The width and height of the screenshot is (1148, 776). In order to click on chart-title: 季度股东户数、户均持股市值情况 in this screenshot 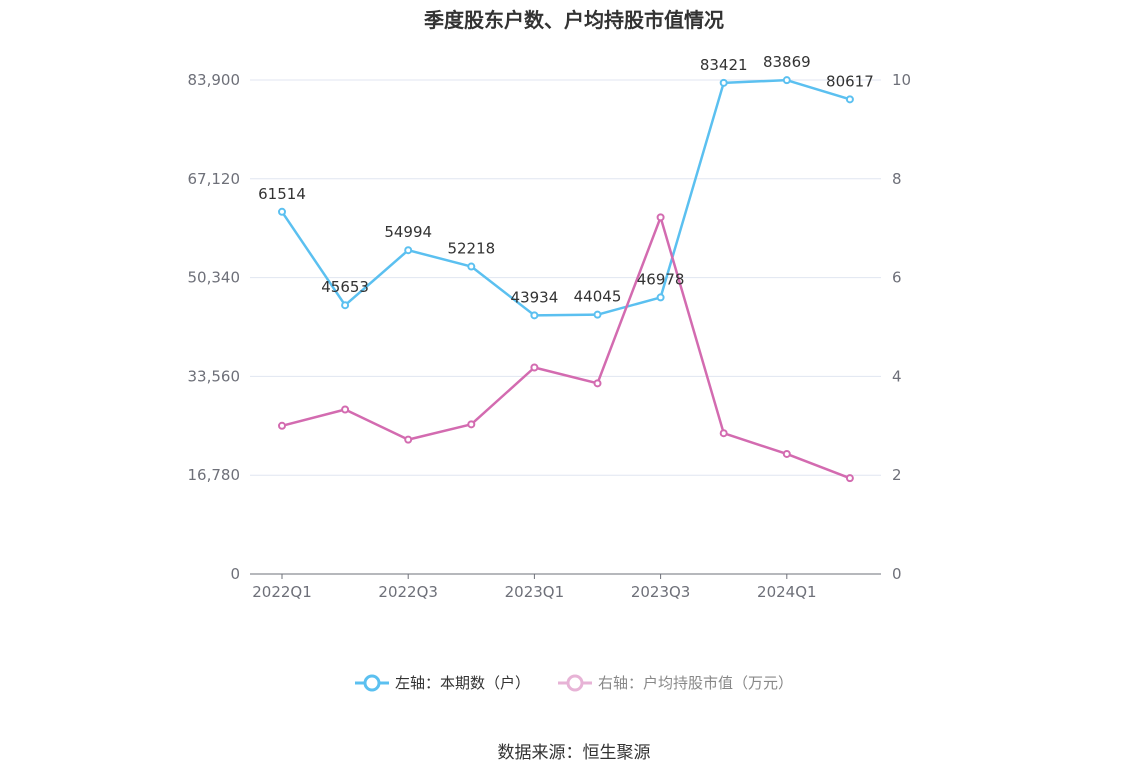, I will do `click(574, 20)`.